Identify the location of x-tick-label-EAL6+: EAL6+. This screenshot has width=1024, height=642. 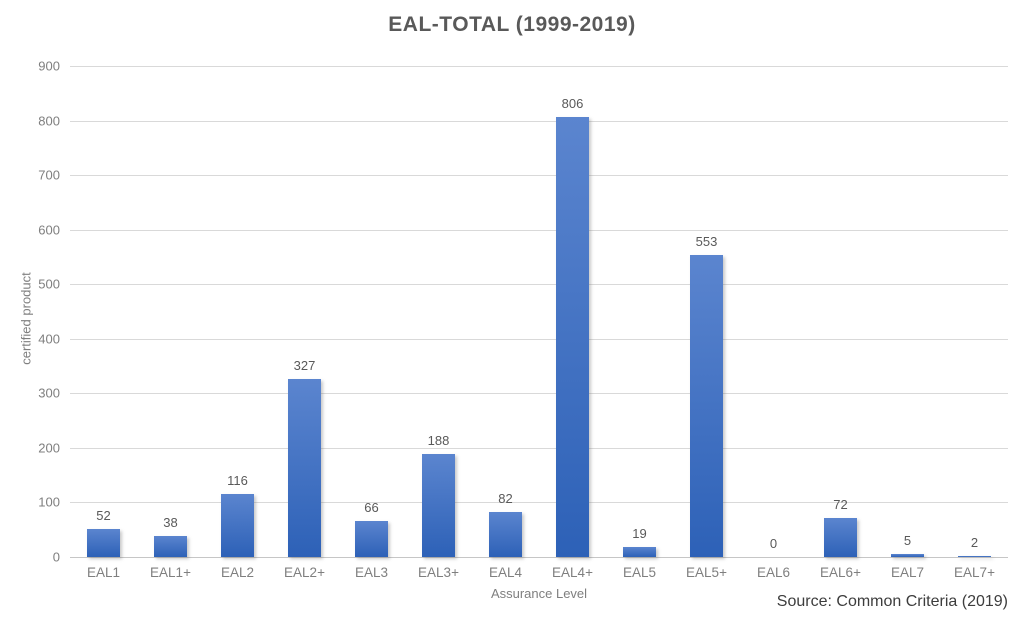
(840, 572).